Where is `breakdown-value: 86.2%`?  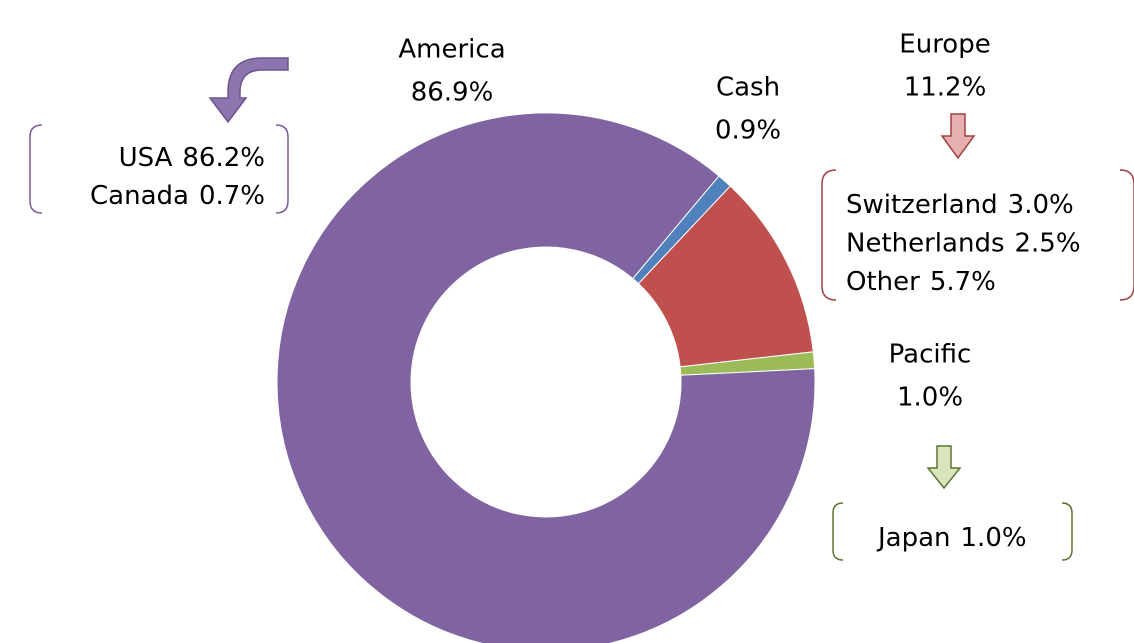 breakdown-value: 86.2% is located at coordinates (223, 158).